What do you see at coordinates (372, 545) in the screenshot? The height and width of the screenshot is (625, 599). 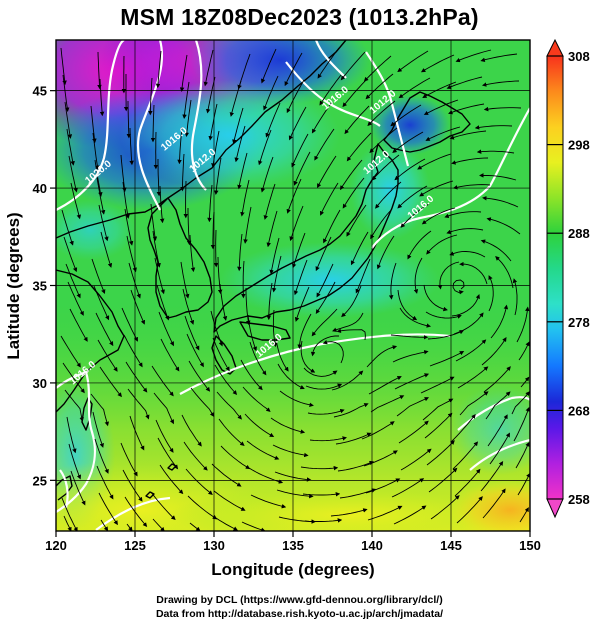 I see `x-tick-label: 140` at bounding box center [372, 545].